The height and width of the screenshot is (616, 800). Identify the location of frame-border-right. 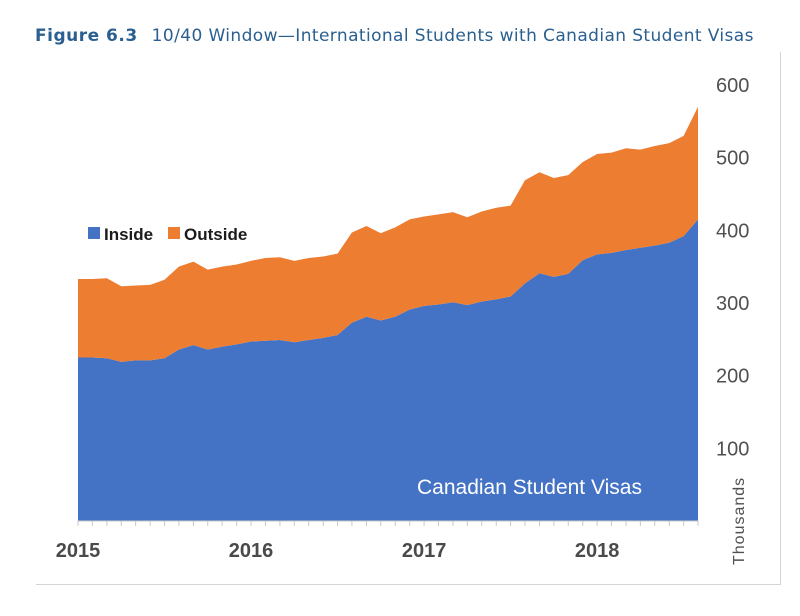
(780, 318).